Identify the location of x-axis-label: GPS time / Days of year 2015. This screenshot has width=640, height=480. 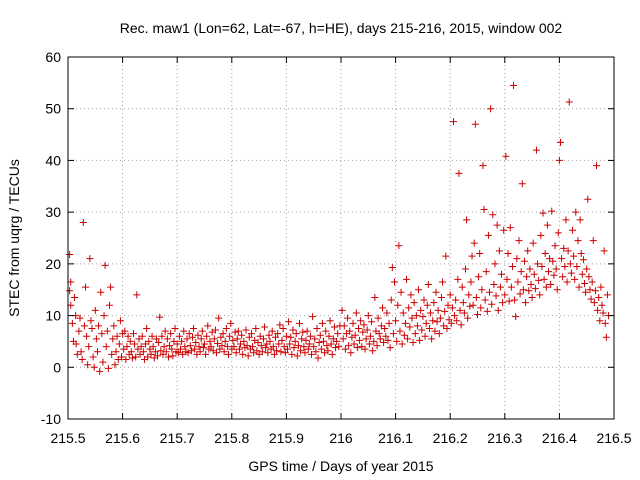
(340, 466).